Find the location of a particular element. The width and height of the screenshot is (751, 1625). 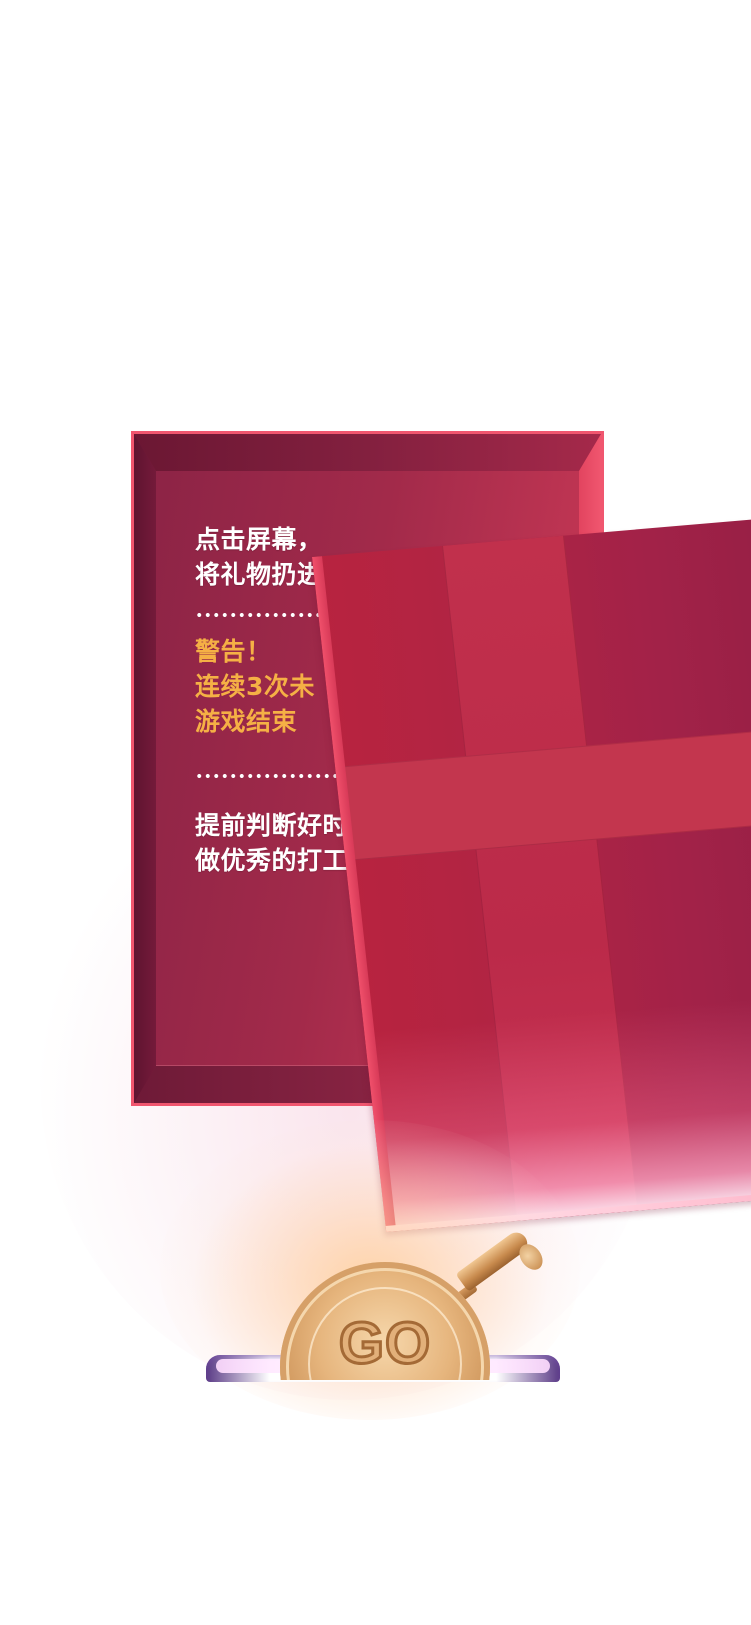

tip-line-2: 做优秀的打工 is located at coordinates (272, 860).